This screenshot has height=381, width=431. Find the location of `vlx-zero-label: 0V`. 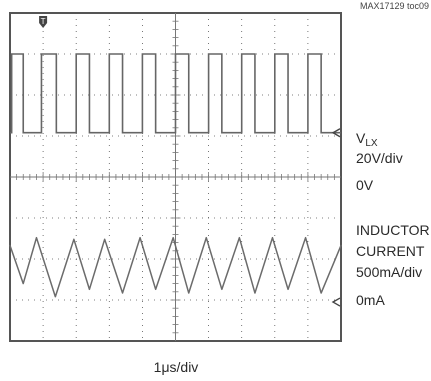

vlx-zero-label: 0V is located at coordinates (365, 185).